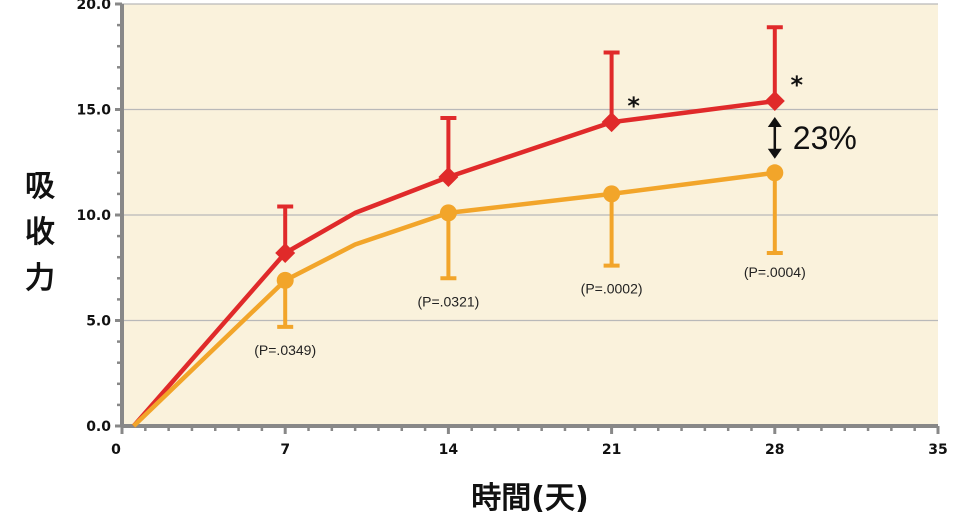 This screenshot has width=960, height=532. What do you see at coordinates (285, 450) in the screenshot?
I see `x-tick-label: 7` at bounding box center [285, 450].